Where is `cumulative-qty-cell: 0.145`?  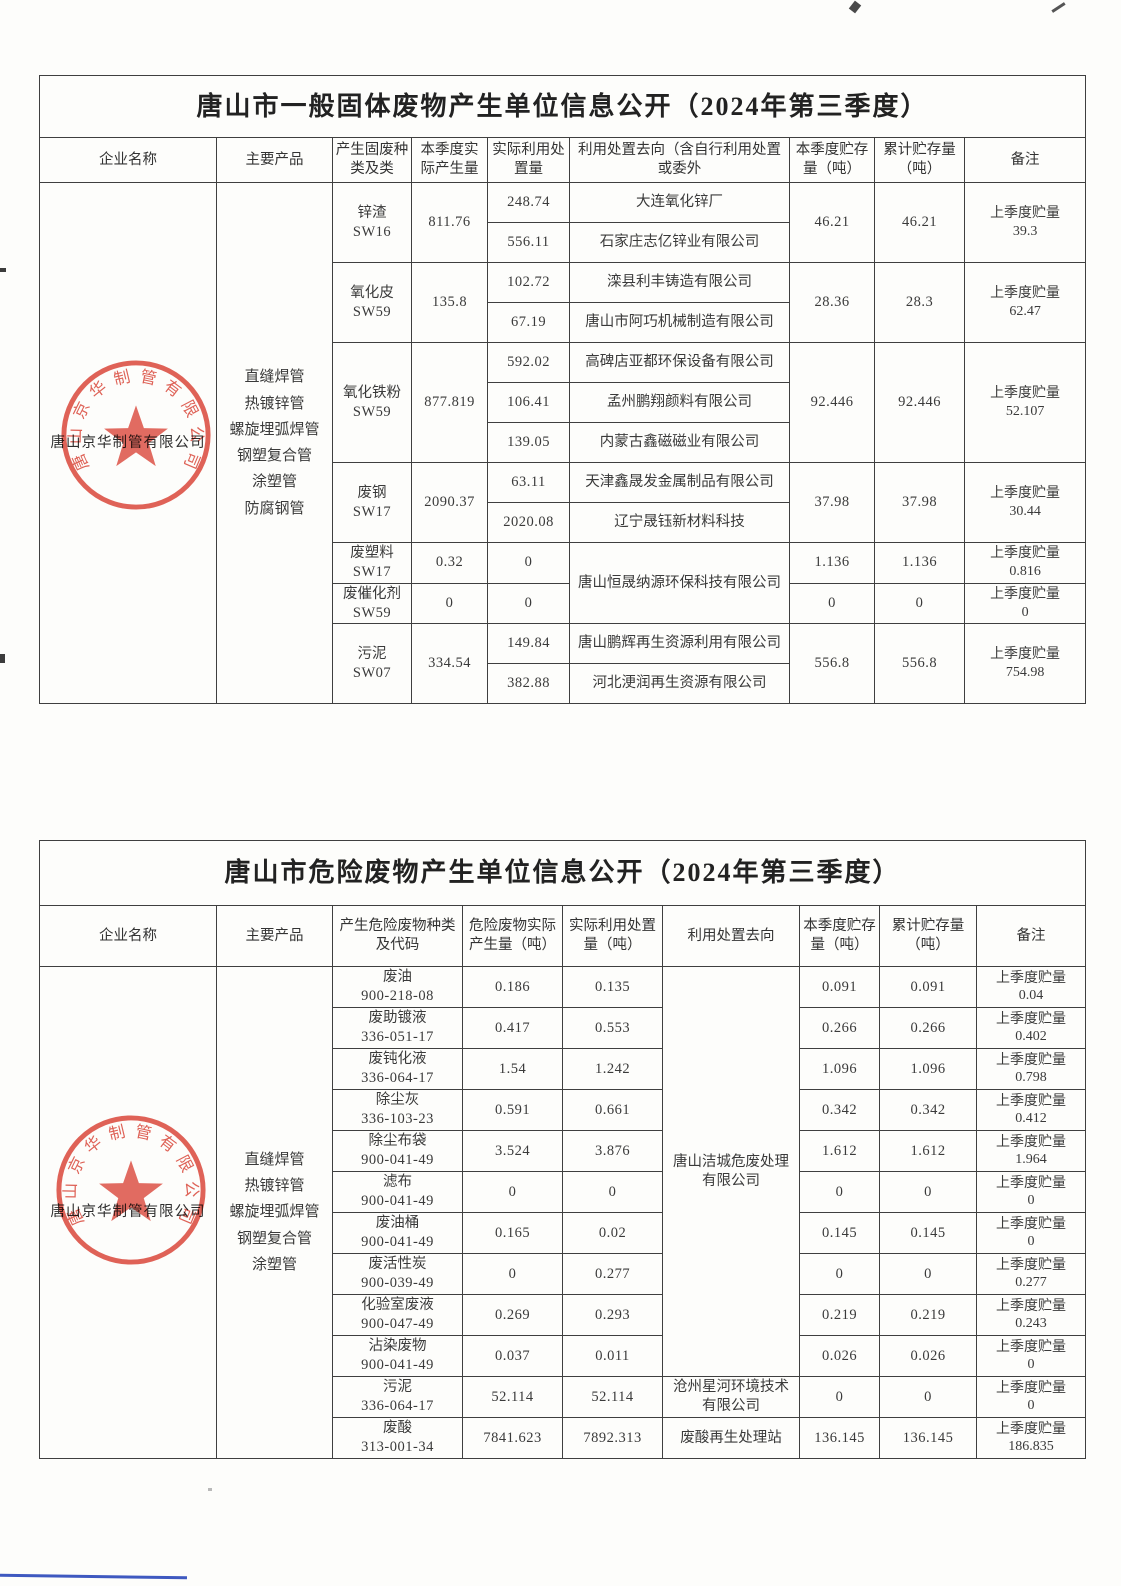 cumulative-qty-cell: 0.145 is located at coordinates (928, 1233).